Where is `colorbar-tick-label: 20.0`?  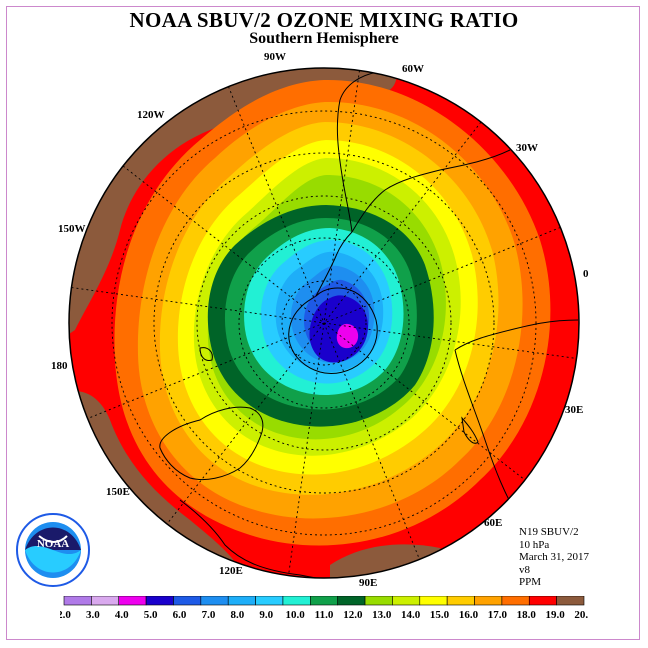
colorbar-tick-label: 20.0 is located at coordinates (581, 615).